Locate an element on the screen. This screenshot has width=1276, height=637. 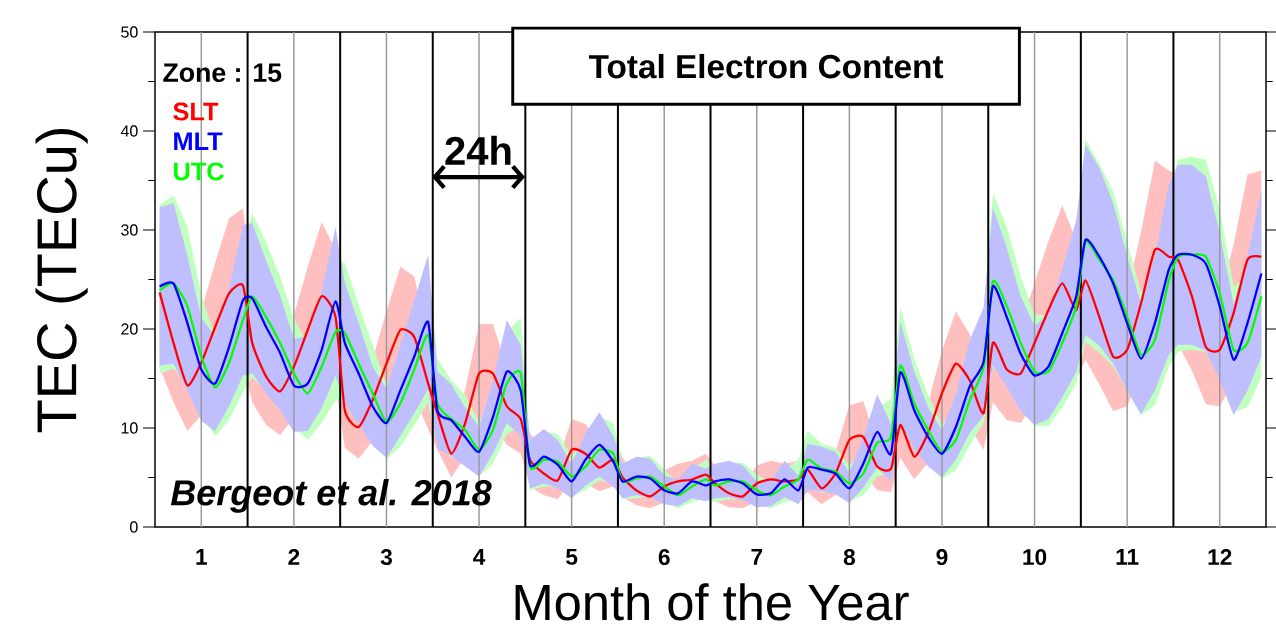
annotation: 24h is located at coordinates (478, 150).